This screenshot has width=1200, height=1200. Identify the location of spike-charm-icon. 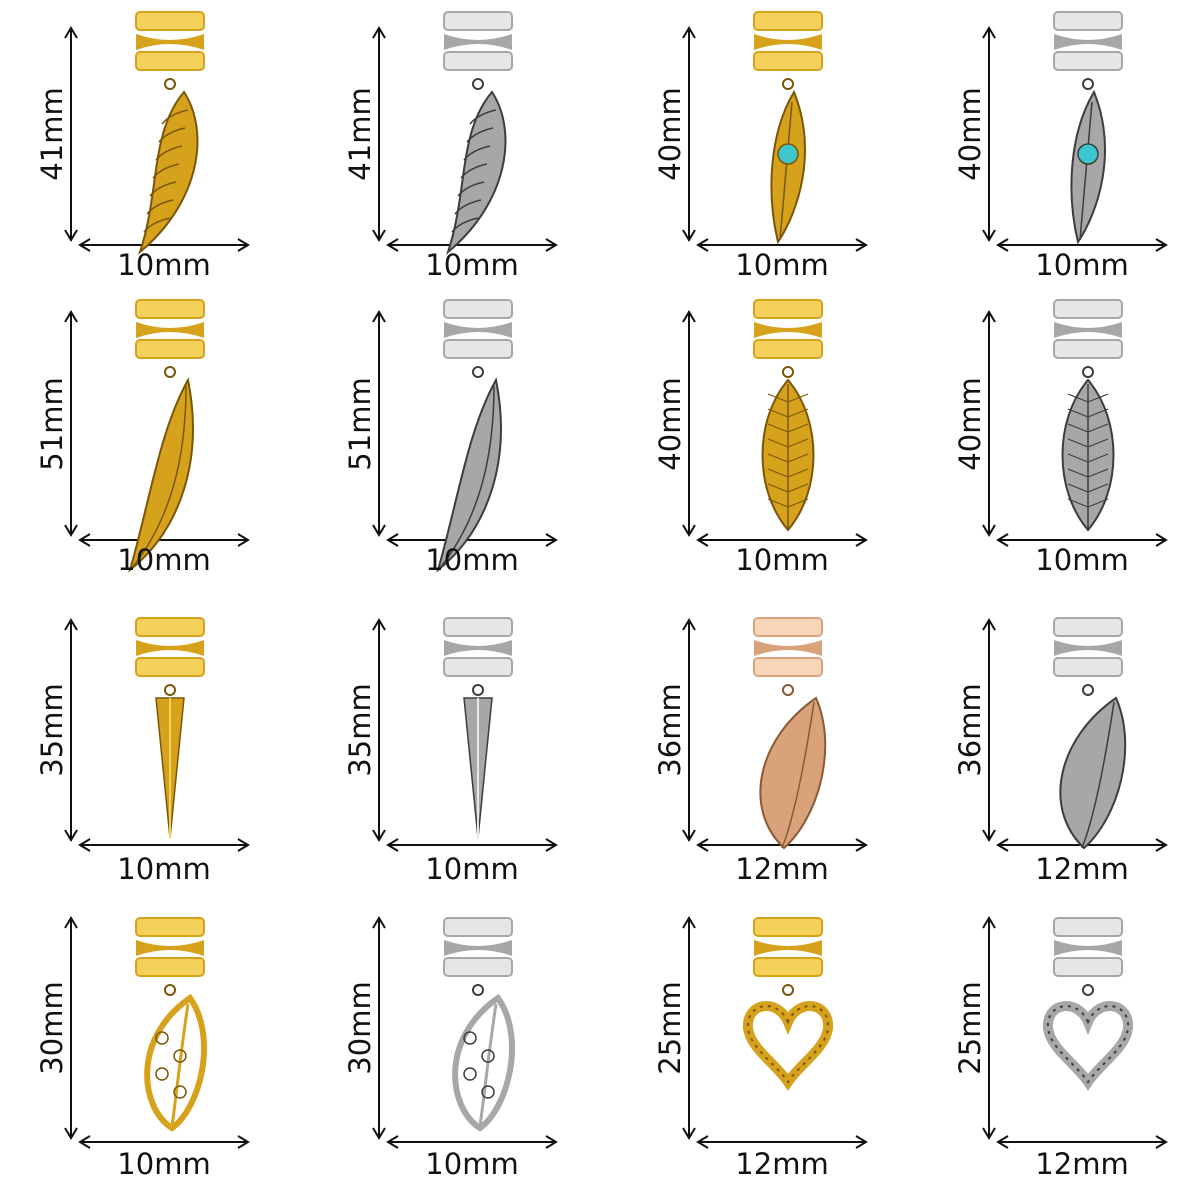
(478, 728).